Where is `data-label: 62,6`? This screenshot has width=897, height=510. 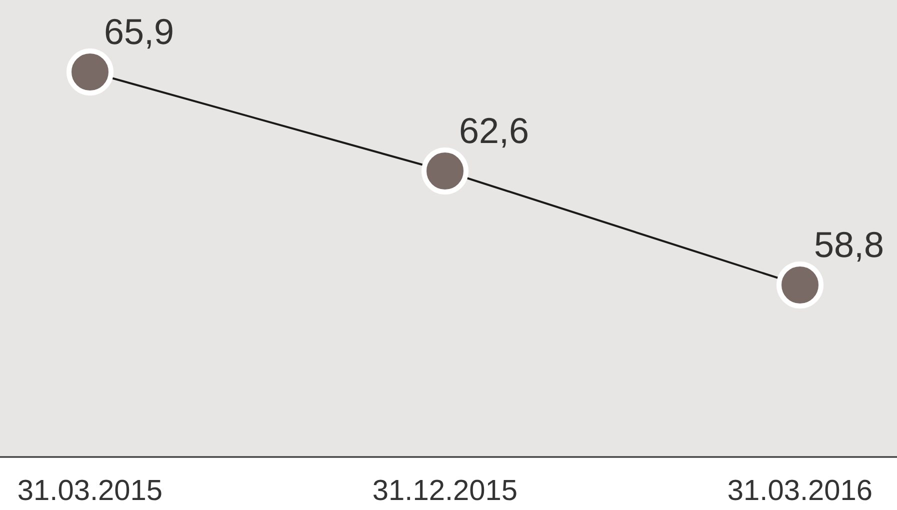 data-label: 62,6 is located at coordinates (494, 130).